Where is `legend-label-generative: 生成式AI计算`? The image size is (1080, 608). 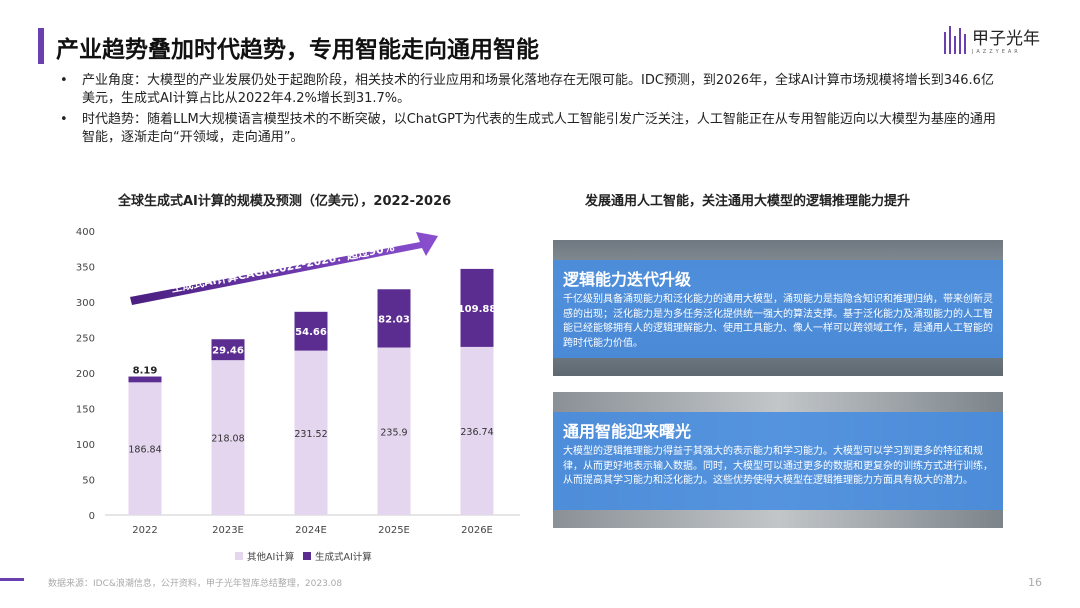
legend-label-generative: 生成式AI计算 is located at coordinates (343, 557).